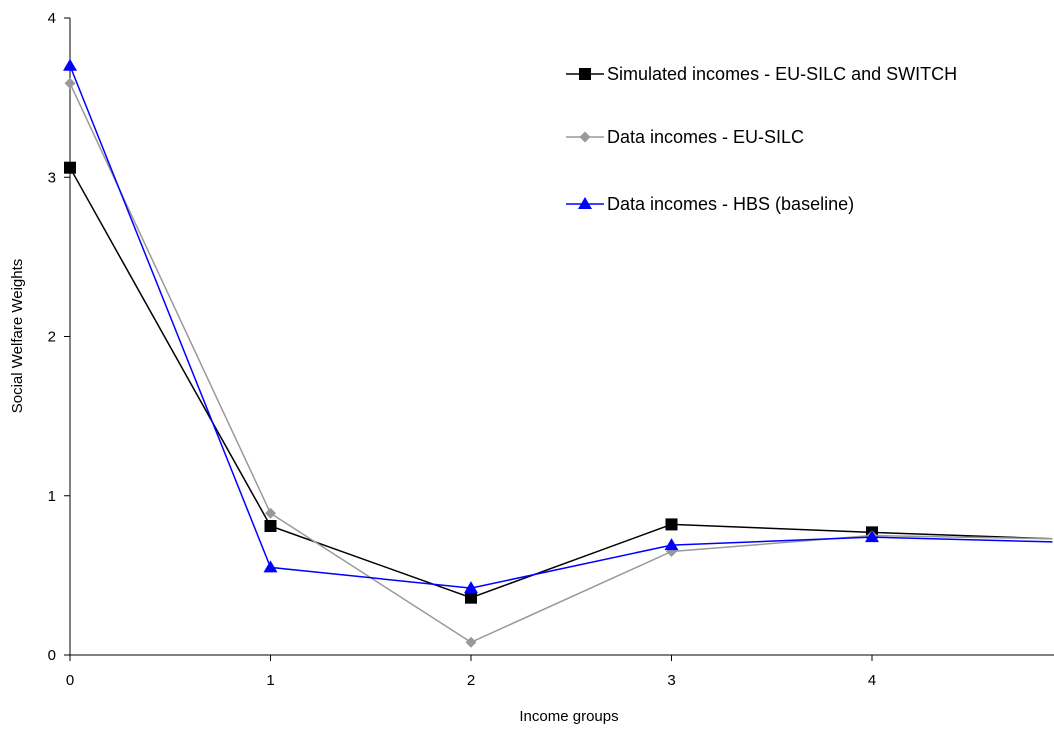 The height and width of the screenshot is (731, 1054). Describe the element at coordinates (52, 496) in the screenshot. I see `y-tick-label: 1` at that location.